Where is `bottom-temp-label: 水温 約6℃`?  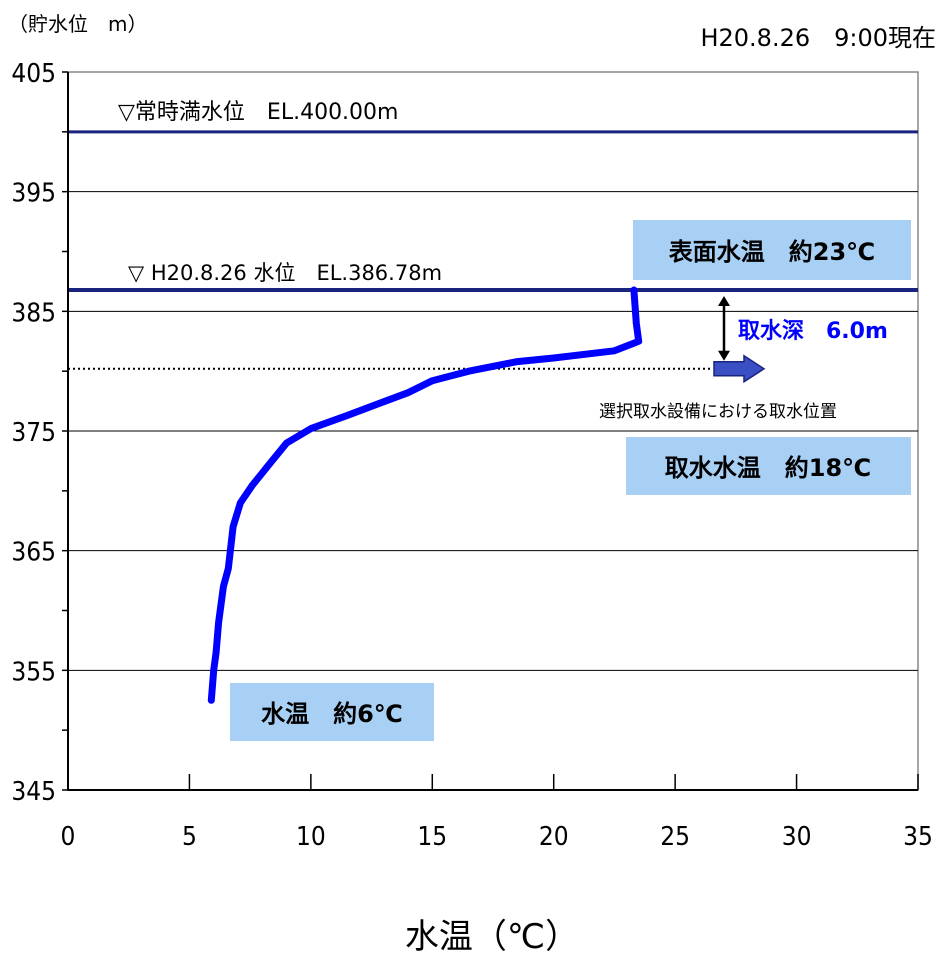
bottom-temp-label: 水温 約6℃ is located at coordinates (332, 714).